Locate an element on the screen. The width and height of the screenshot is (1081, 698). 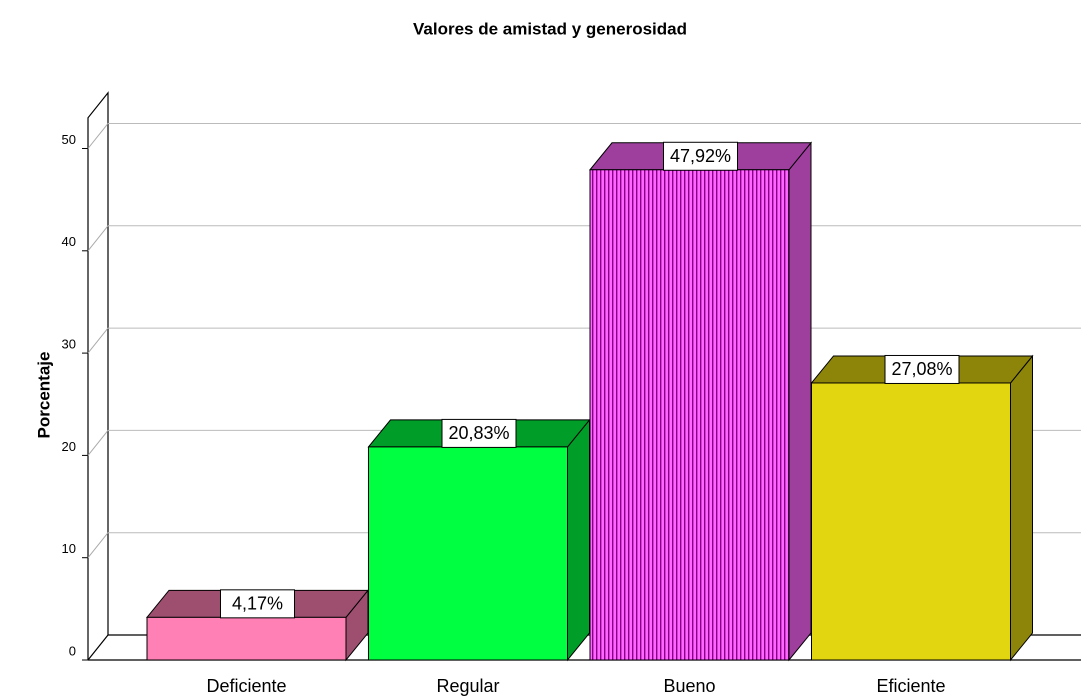
x-tick-label: Bueno is located at coordinates (689, 686).